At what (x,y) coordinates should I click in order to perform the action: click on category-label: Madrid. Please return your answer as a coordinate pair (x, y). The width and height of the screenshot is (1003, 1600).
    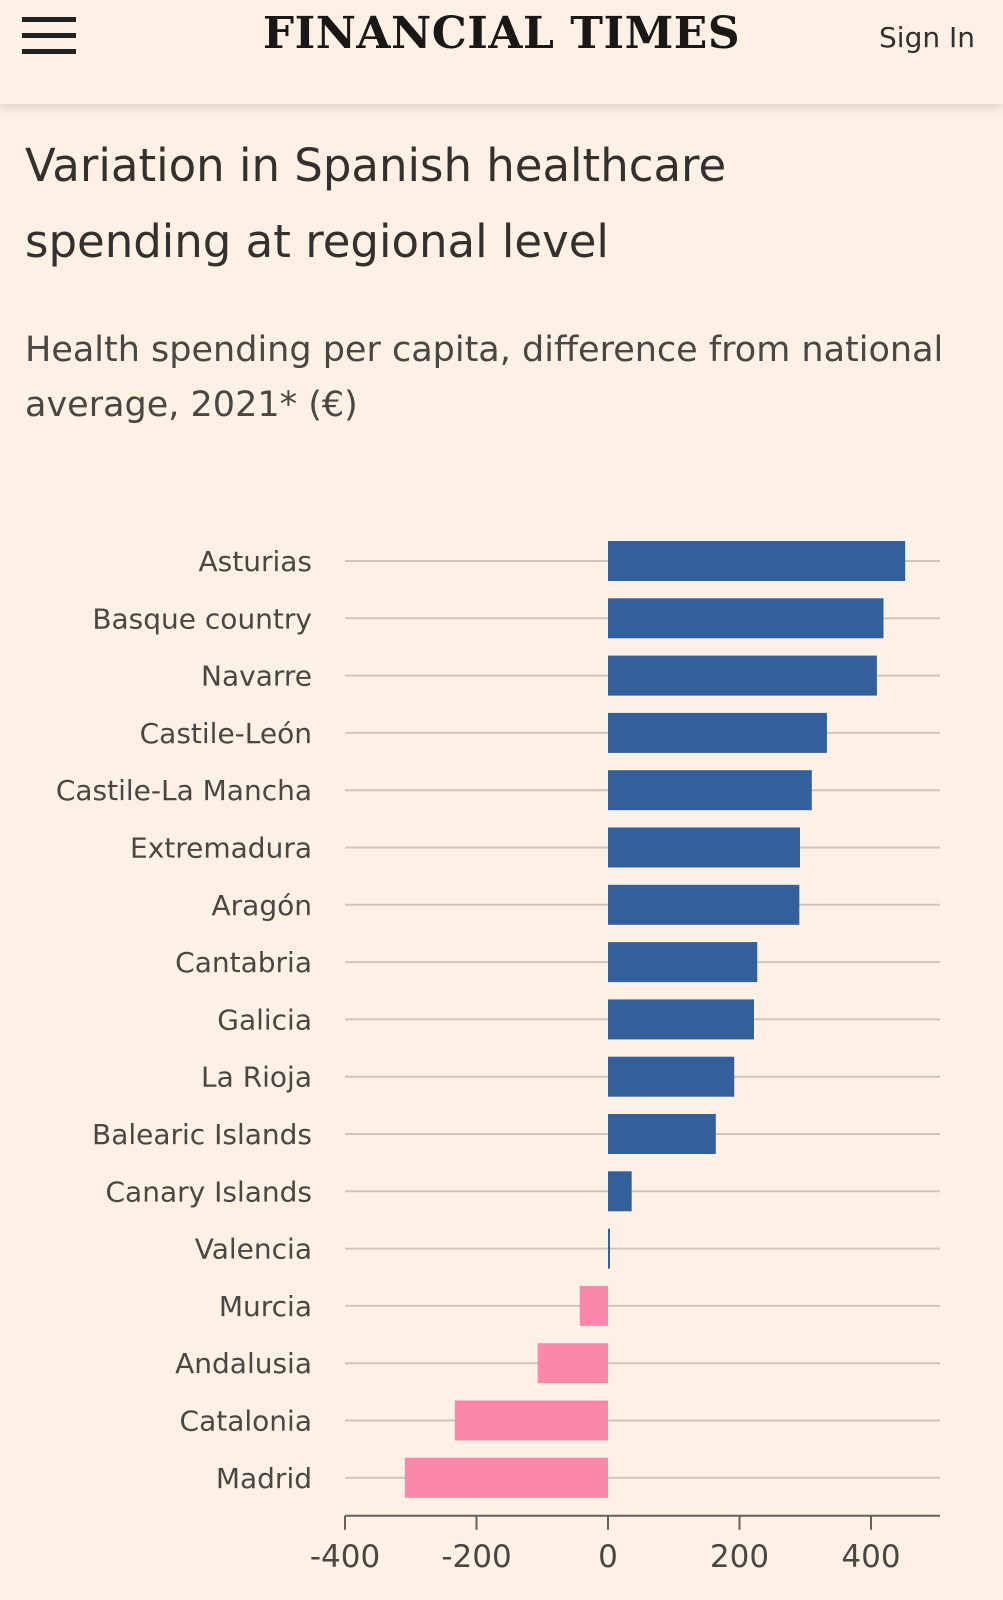
    Looking at the image, I should click on (264, 1478).